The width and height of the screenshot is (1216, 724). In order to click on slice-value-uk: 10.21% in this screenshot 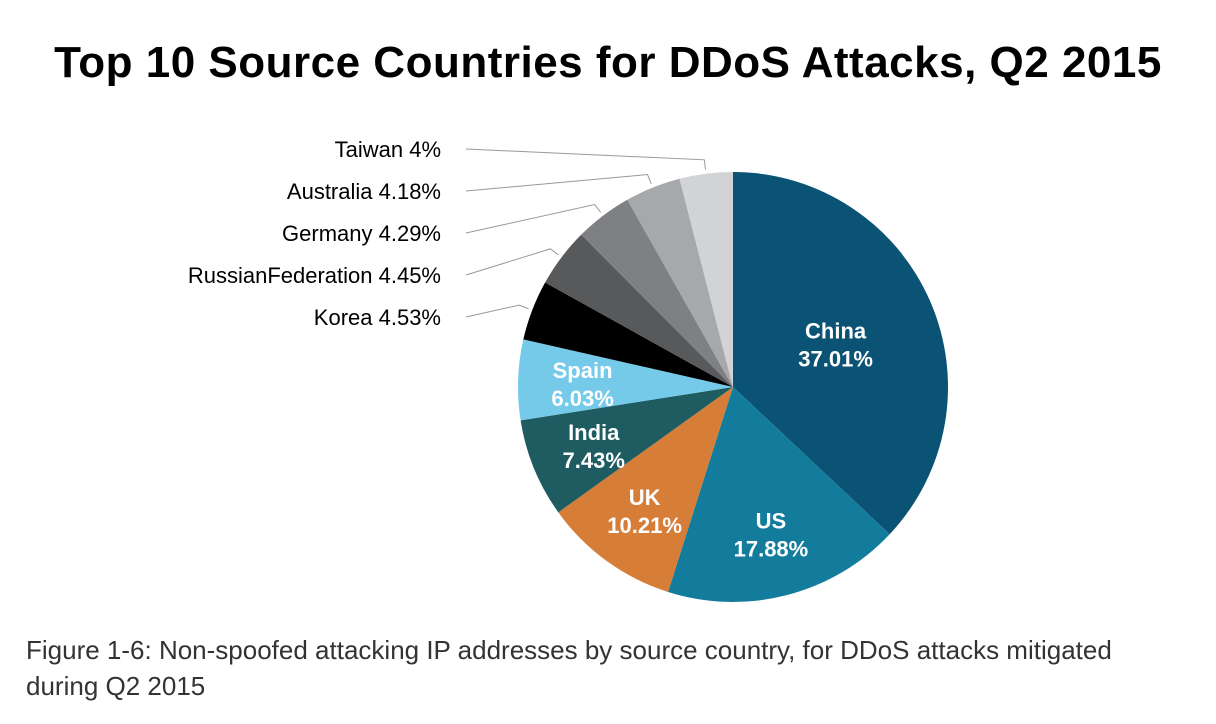, I will do `click(644, 525)`.